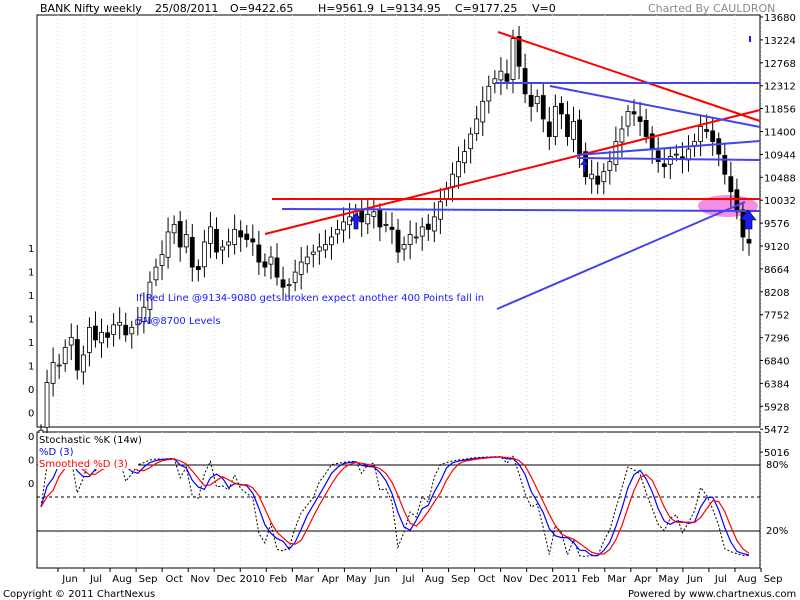  I want to click on price-tick-label: 6840, so click(776, 362).